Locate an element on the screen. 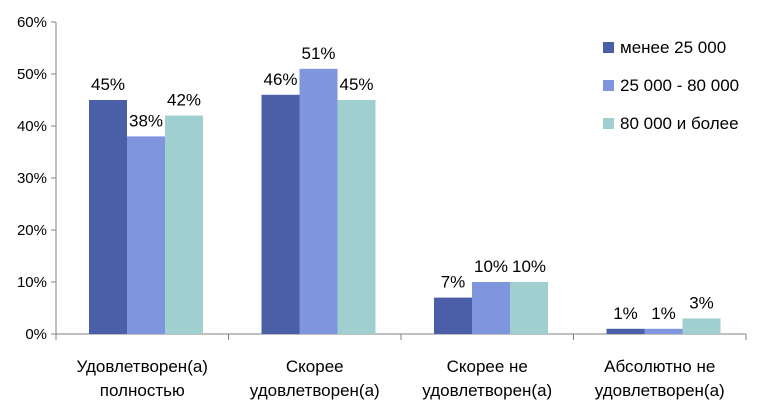 The width and height of the screenshot is (780, 418). y-tick-label: 20% is located at coordinates (32, 230).